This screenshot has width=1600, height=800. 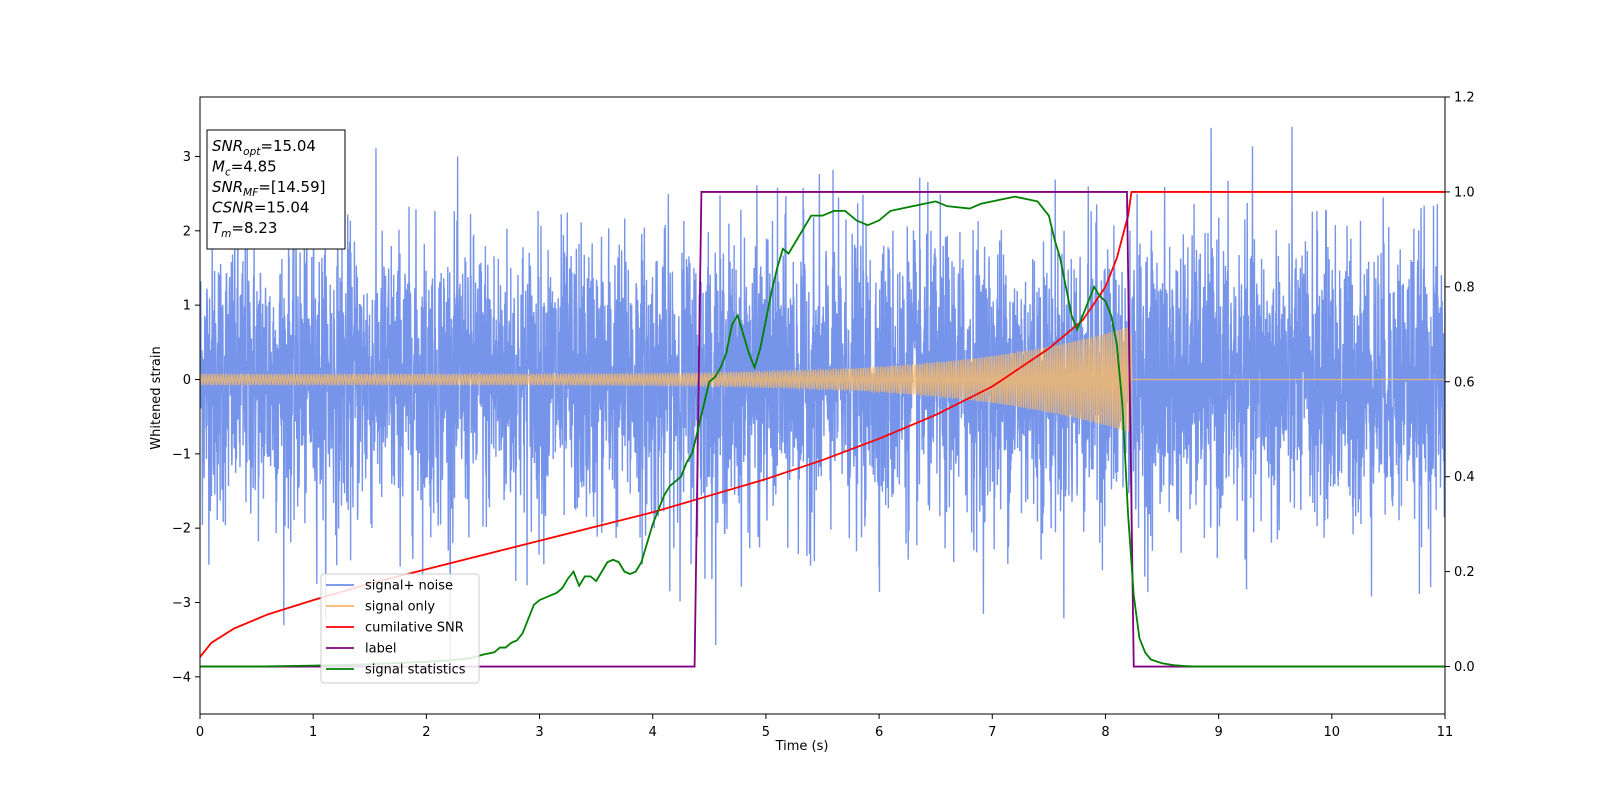 What do you see at coordinates (409, 586) in the screenshot?
I see `legend-entry: signal+ noise` at bounding box center [409, 586].